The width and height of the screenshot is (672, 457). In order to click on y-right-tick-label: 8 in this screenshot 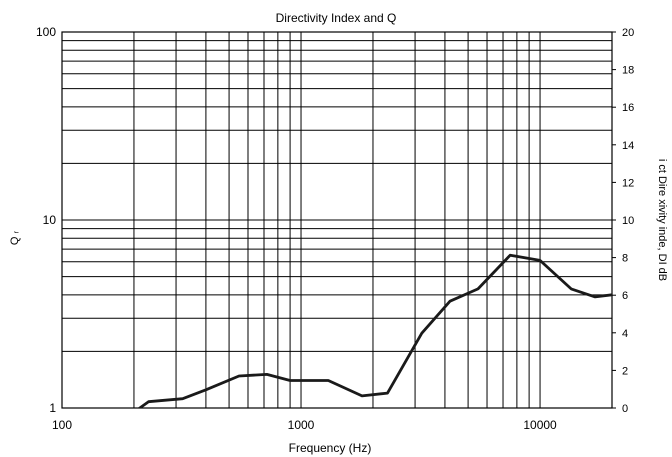, I will do `click(625, 259)`.